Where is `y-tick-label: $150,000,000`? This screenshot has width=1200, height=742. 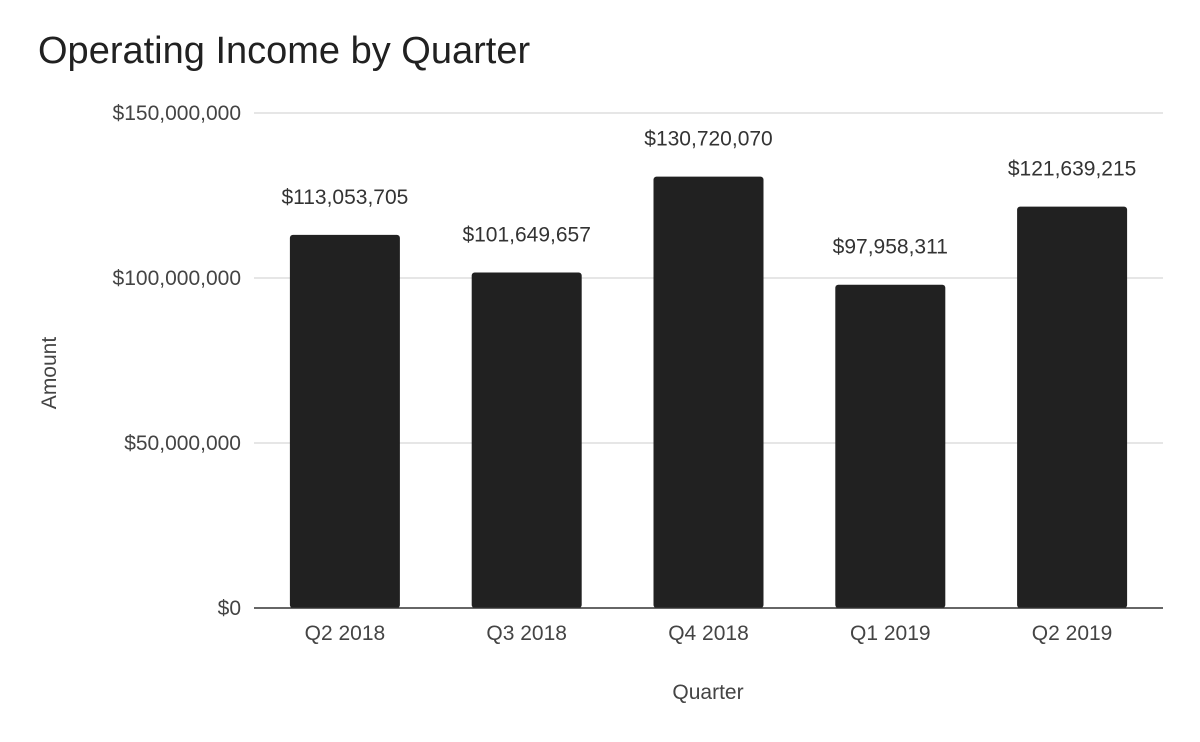 y-tick-label: $150,000,000 is located at coordinates (177, 113).